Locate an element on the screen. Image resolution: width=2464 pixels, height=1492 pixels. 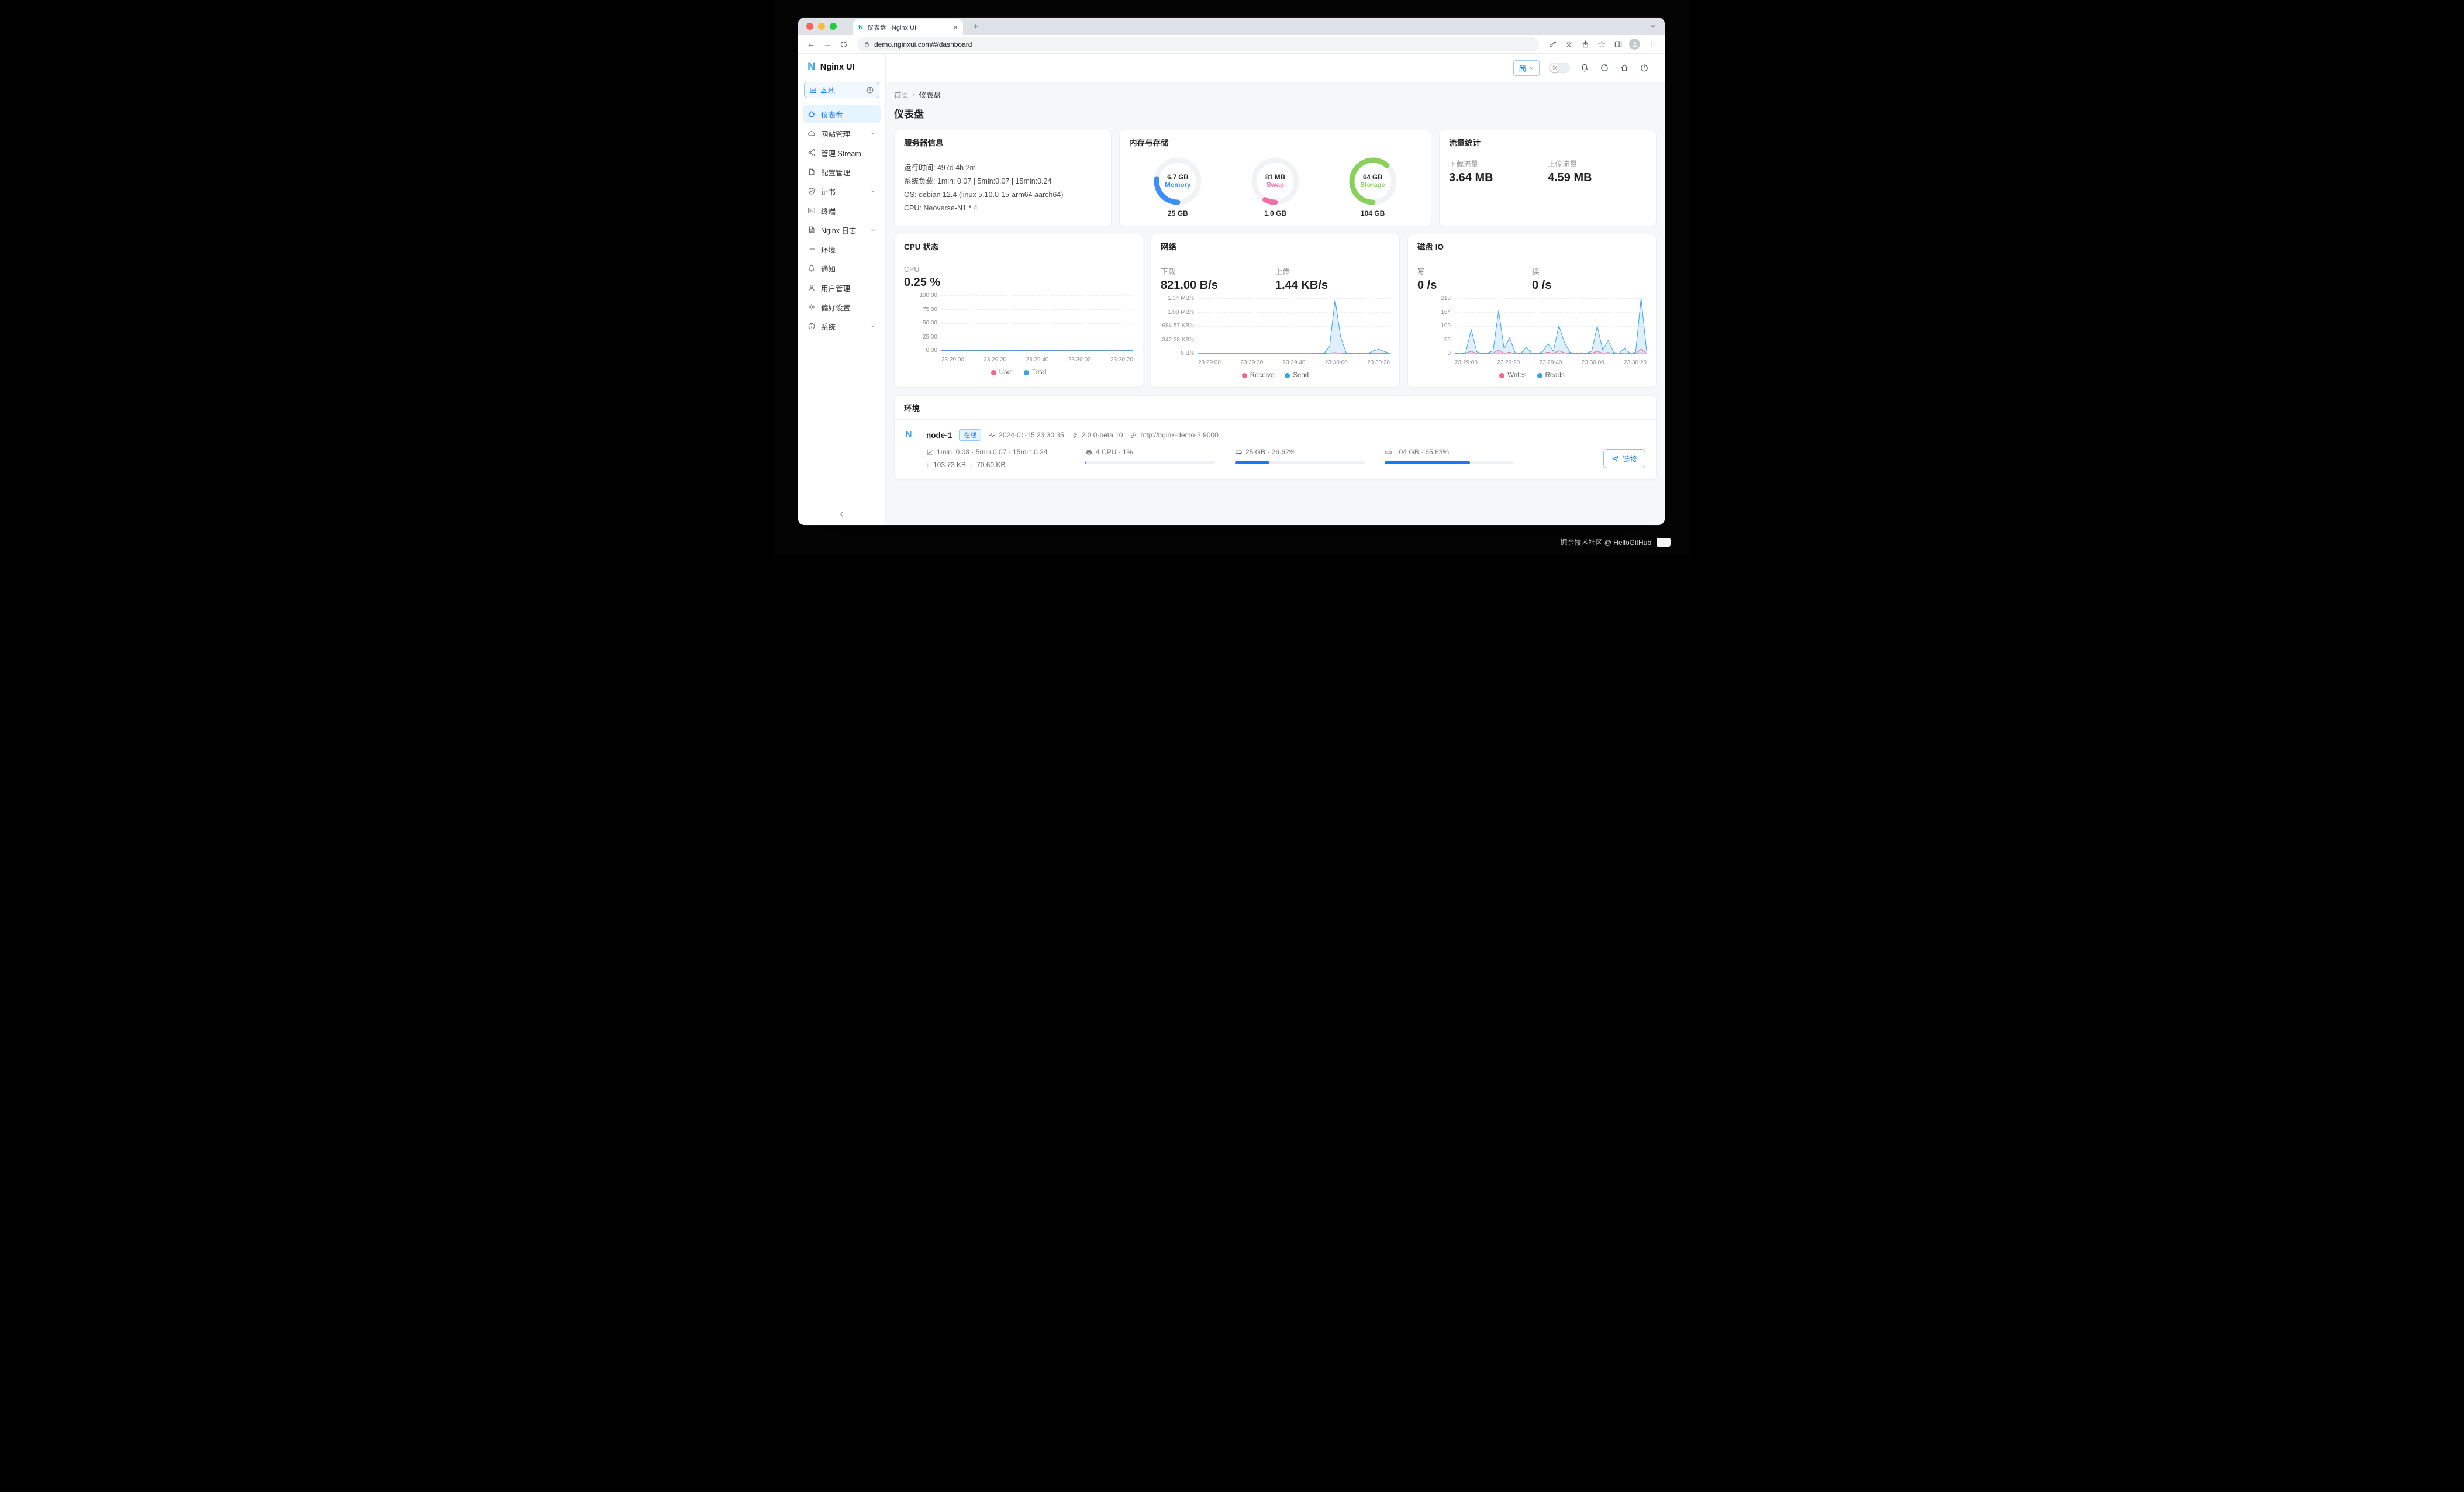
sidebar-item-users: 用户管理 is located at coordinates (842, 287).